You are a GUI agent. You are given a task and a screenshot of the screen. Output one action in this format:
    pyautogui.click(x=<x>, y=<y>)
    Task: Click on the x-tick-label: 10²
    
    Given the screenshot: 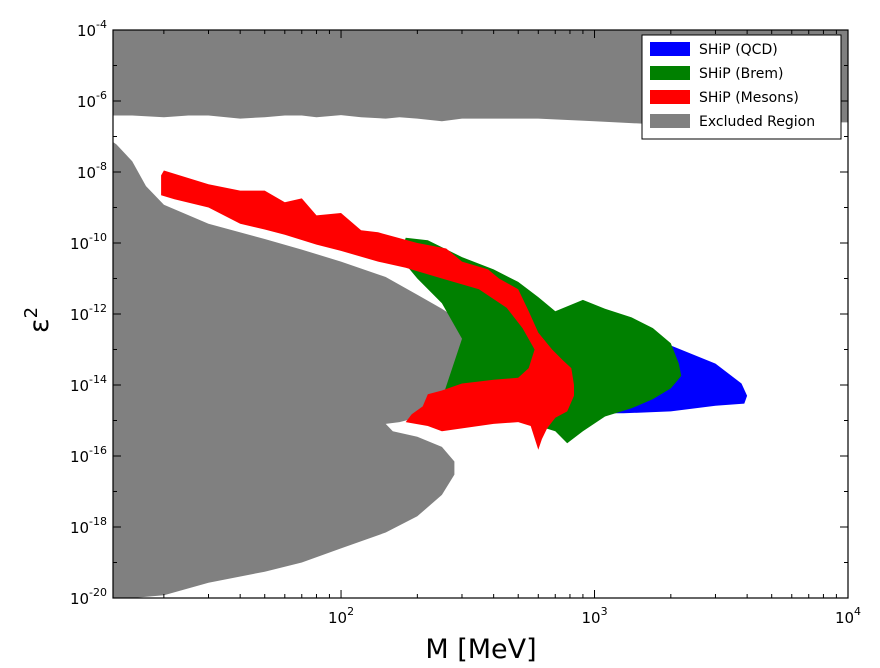 What is the action you would take?
    pyautogui.click(x=341, y=616)
    